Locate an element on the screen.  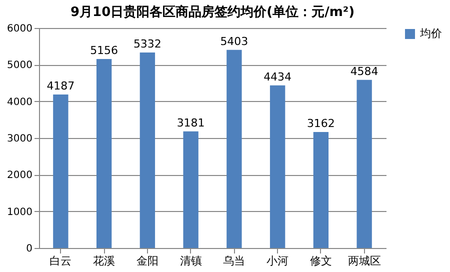
y-tick-label: 2000 is located at coordinates (19, 176).